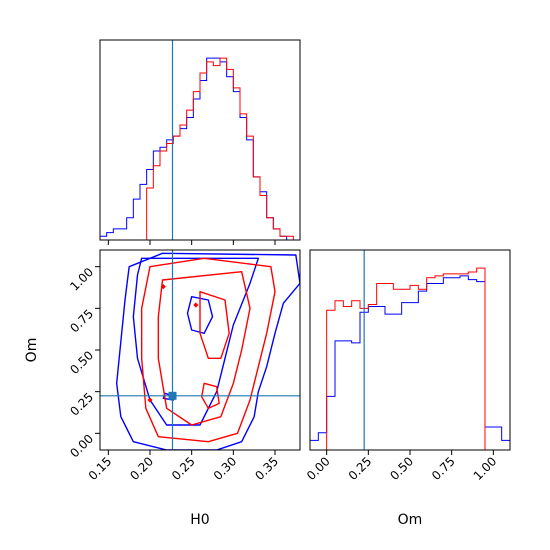 The height and width of the screenshot is (550, 550). What do you see at coordinates (172, 395) in the screenshot?
I see `truth-marker` at bounding box center [172, 395].